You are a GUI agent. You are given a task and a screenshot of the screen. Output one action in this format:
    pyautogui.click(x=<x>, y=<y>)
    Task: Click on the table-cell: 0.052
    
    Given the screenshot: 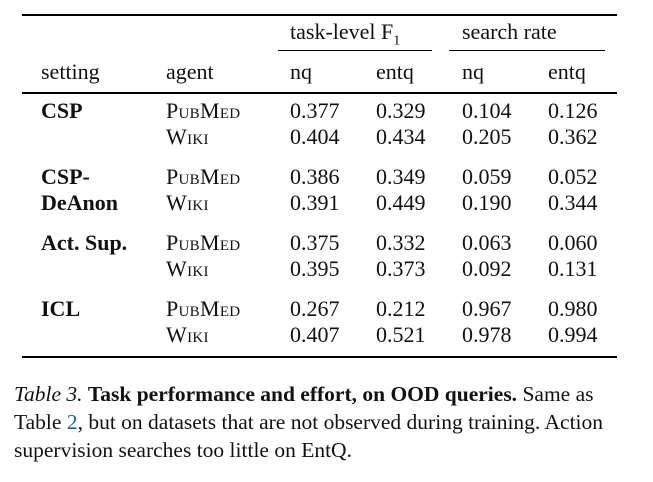 What is the action you would take?
    pyautogui.click(x=573, y=176)
    